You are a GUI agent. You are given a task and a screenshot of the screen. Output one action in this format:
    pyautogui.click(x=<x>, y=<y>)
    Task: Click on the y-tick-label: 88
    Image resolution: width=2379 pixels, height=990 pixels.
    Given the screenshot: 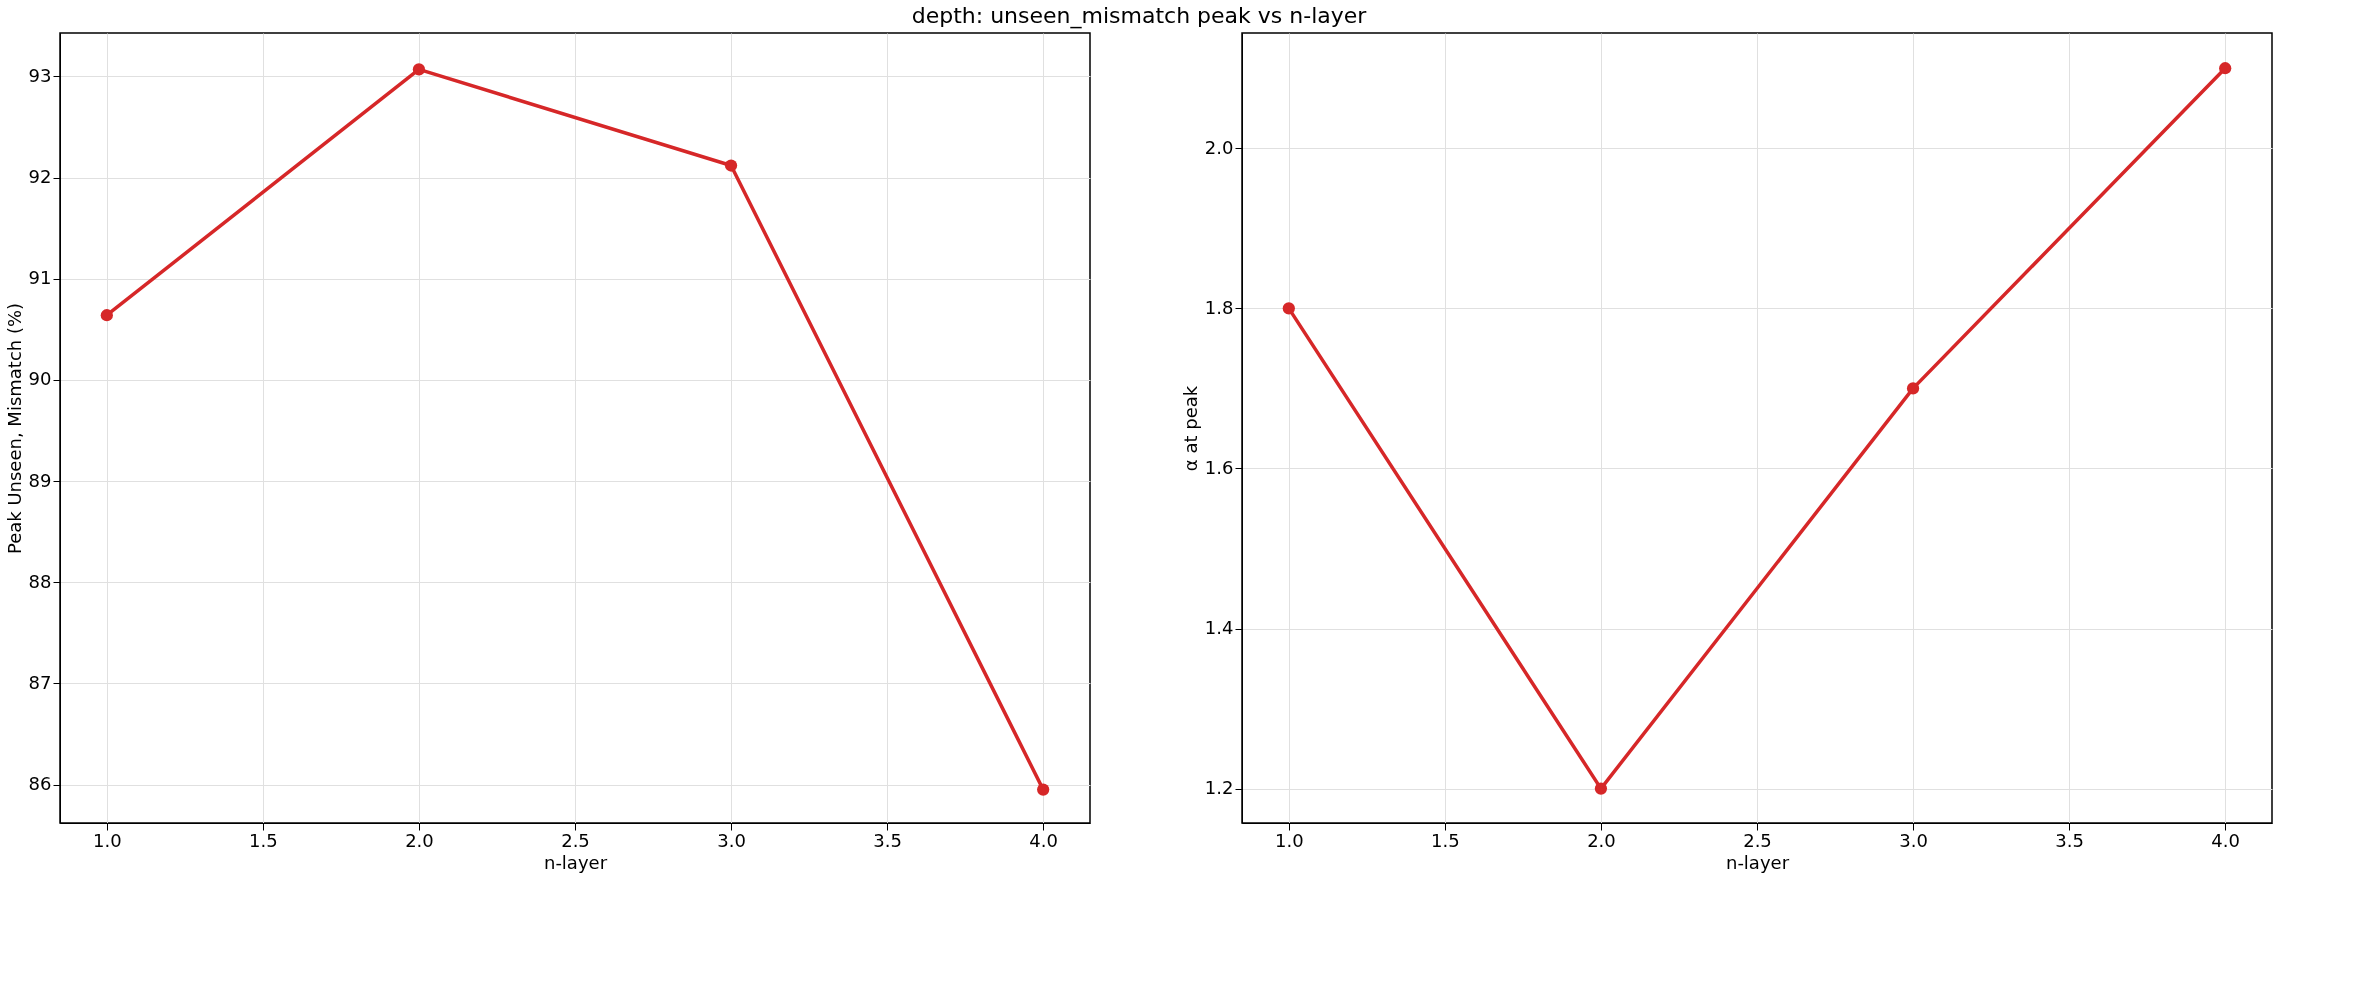 What is the action you would take?
    pyautogui.click(x=40, y=581)
    